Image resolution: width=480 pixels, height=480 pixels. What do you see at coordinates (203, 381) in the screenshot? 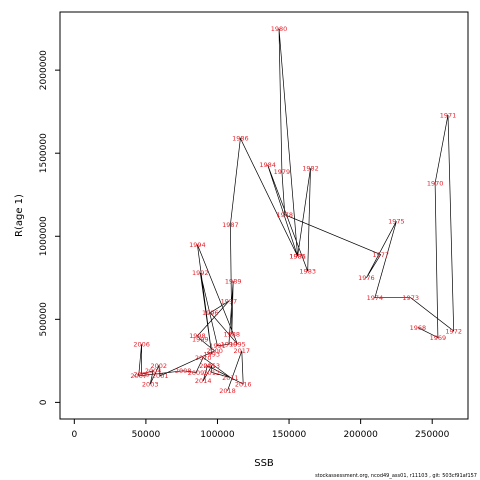
I see `point-label-2014: 2014` at bounding box center [203, 381].